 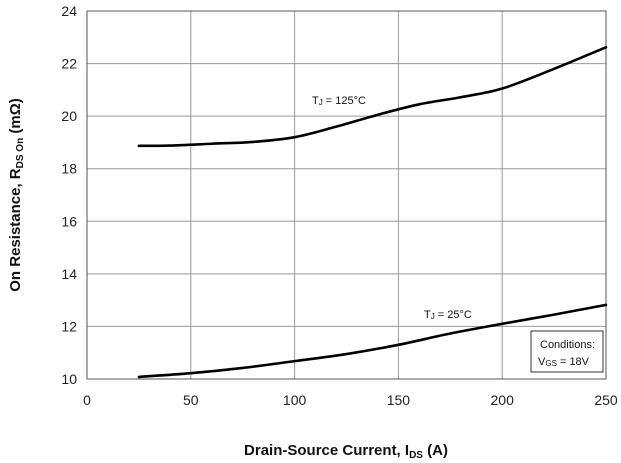 What do you see at coordinates (399, 400) in the screenshot?
I see `x-tick-label: 150` at bounding box center [399, 400].